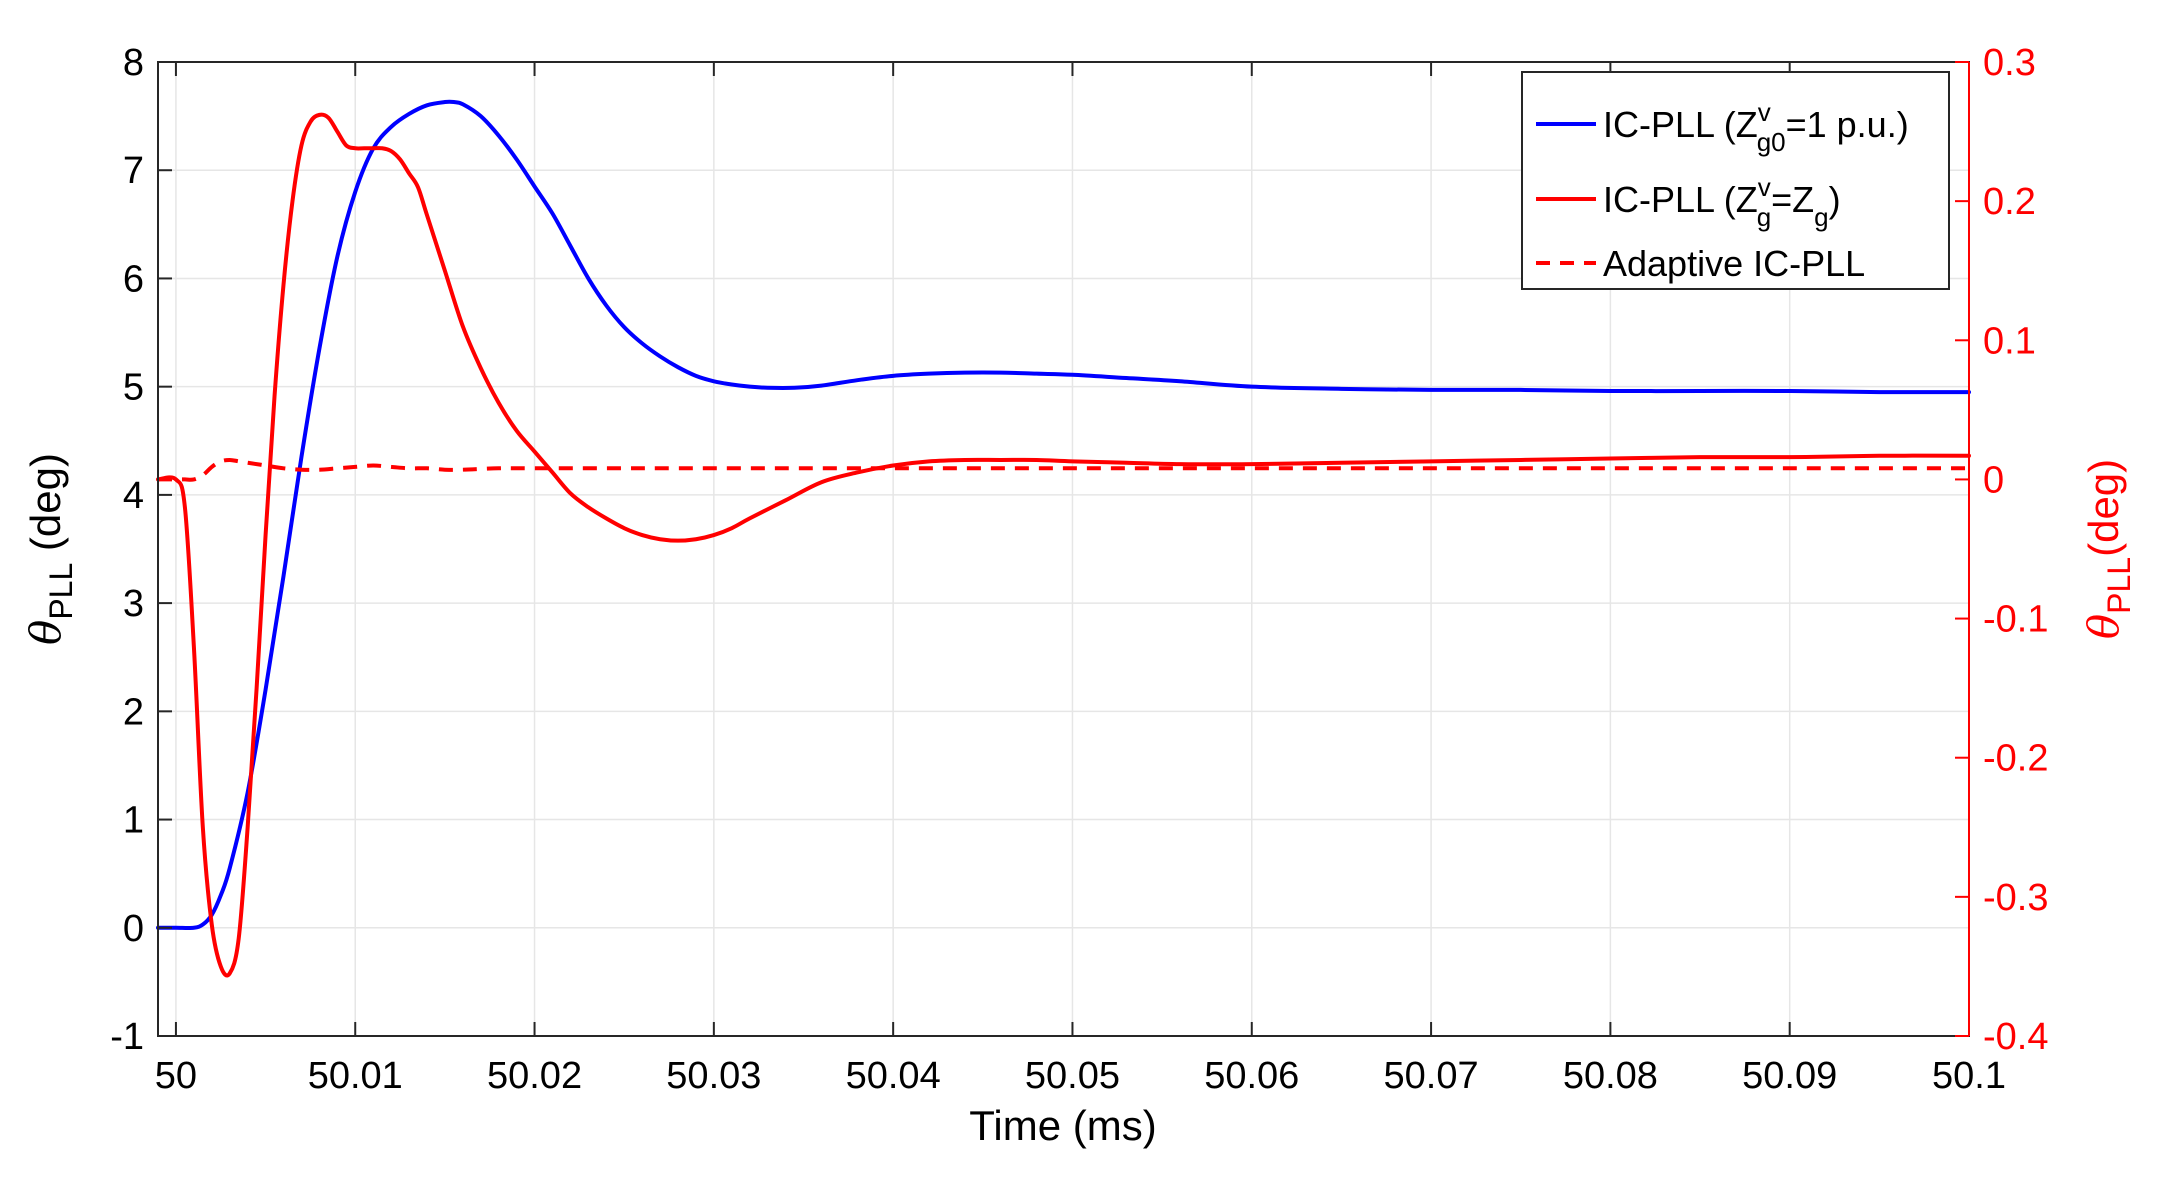 This screenshot has width=2166, height=1184. I want to click on y-right-tick-label: -0.4, so click(2015, 1037).